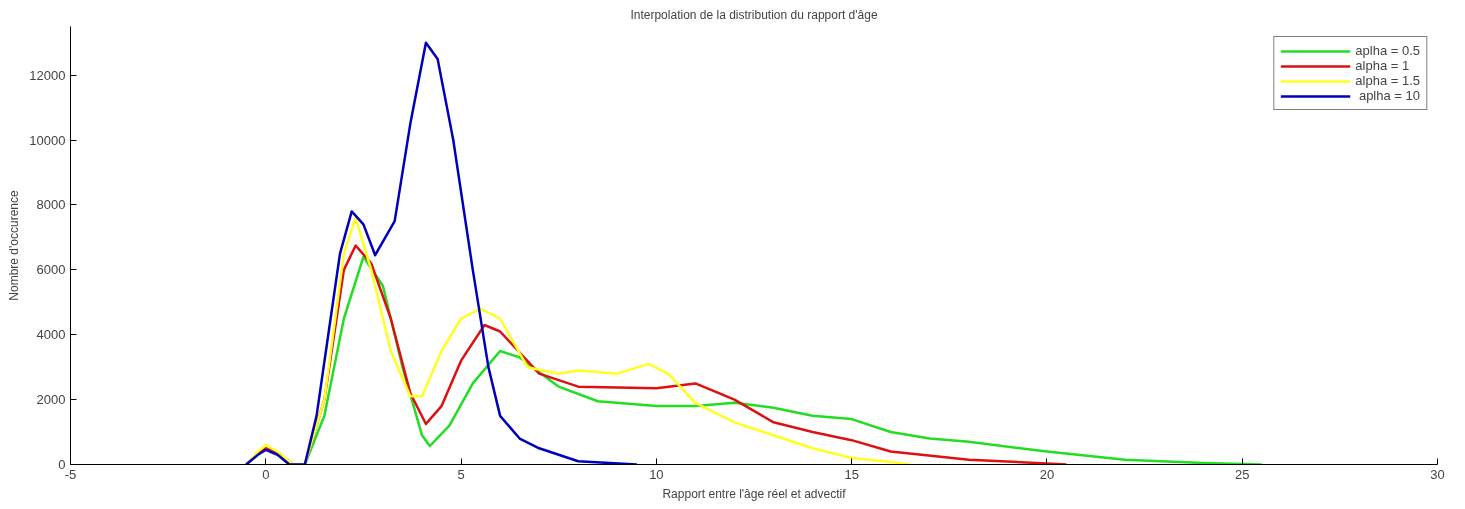 The height and width of the screenshot is (509, 1465). I want to click on x-tick-label: 15, so click(851, 474).